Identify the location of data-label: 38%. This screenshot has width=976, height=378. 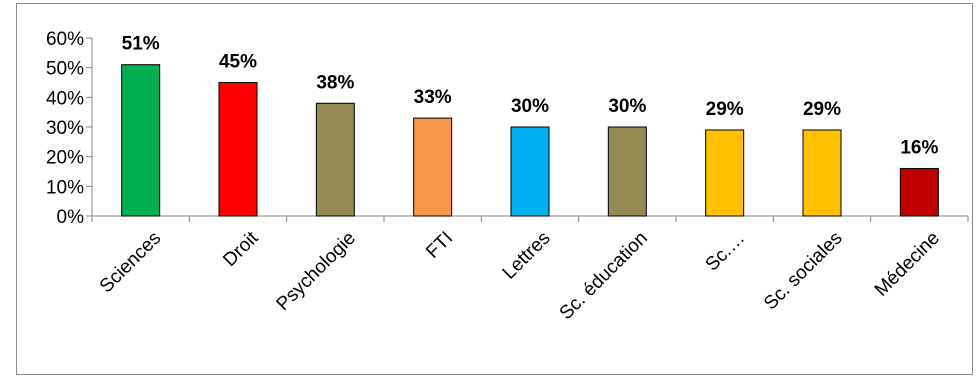
(335, 82).